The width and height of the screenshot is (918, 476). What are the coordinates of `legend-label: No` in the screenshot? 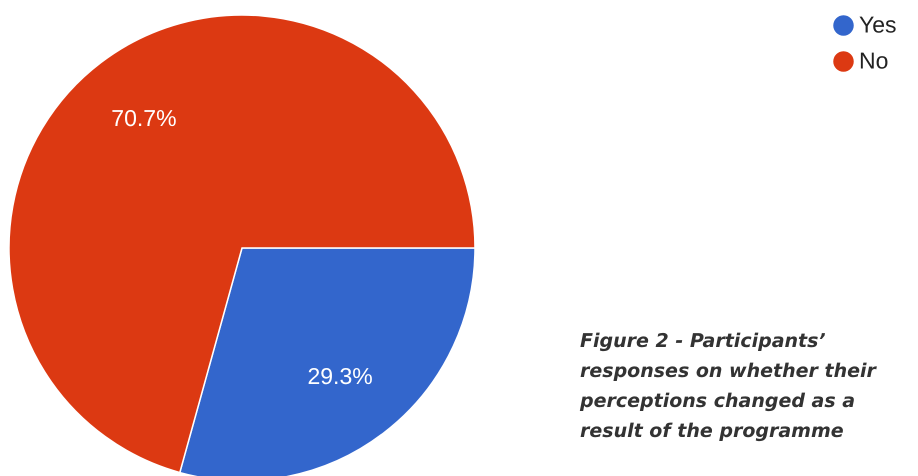 It's located at (873, 61).